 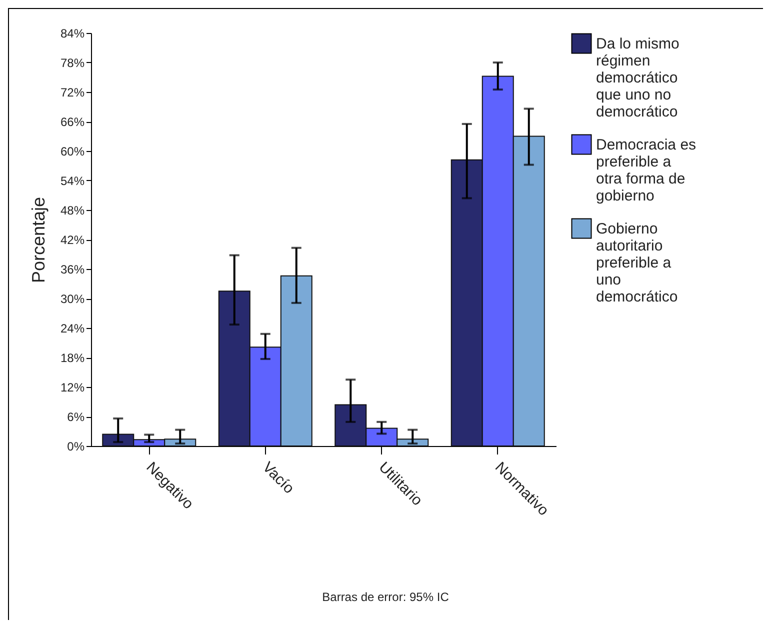 I want to click on y-tick-label: 18%, so click(x=72, y=358).